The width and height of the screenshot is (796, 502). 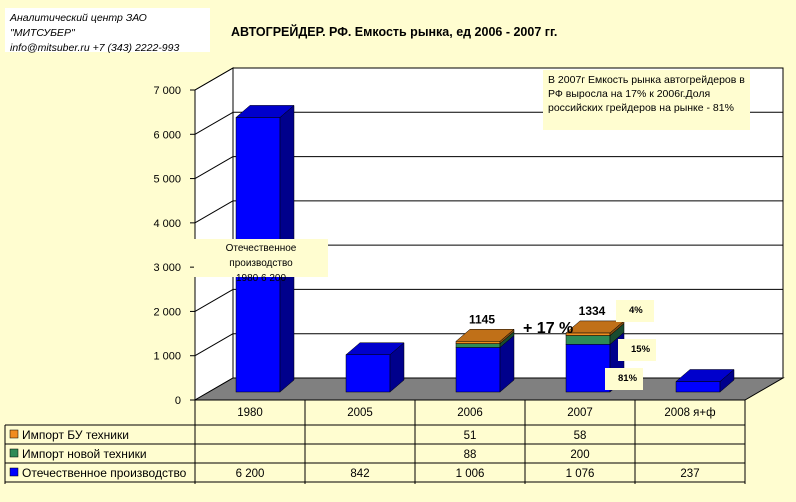 What do you see at coordinates (689, 474) in the screenshot?
I see `table-cell-value: 237` at bounding box center [689, 474].